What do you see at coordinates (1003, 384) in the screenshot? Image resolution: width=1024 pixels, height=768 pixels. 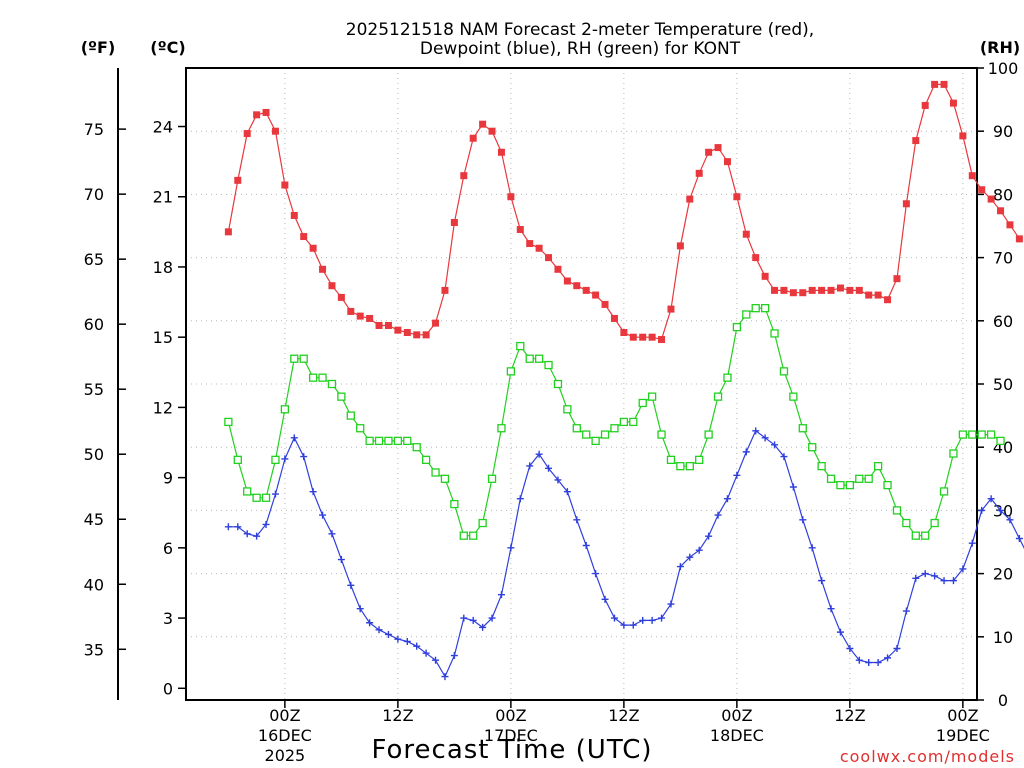 I see `rh-tick-label: 50` at bounding box center [1003, 384].